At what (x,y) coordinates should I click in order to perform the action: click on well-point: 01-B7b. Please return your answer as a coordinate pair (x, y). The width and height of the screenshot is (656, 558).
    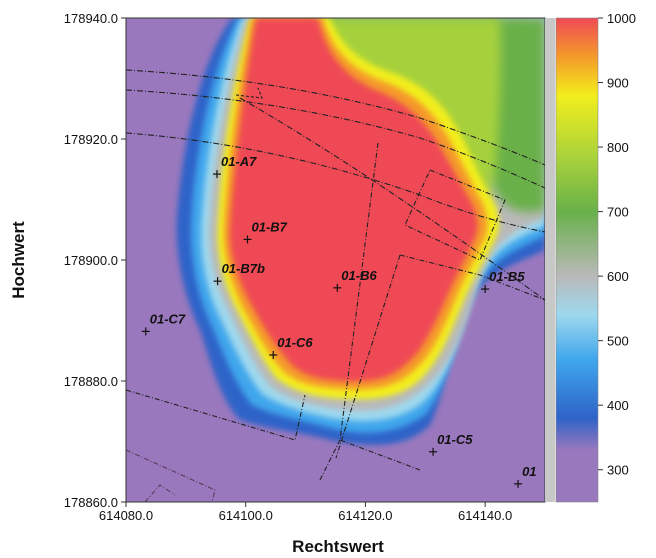
    Looking at the image, I should click on (239, 273).